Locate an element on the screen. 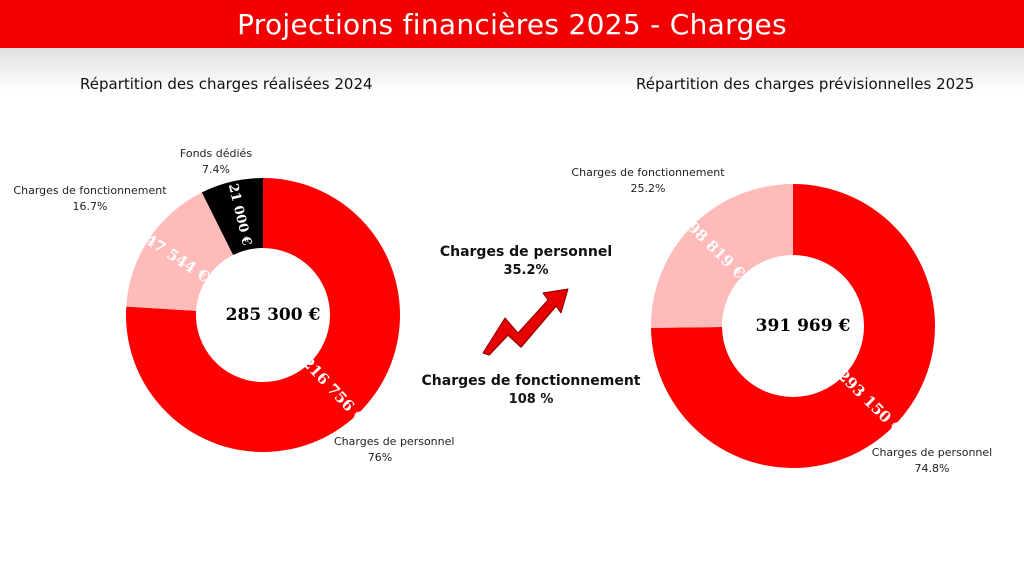 Image resolution: width=1024 pixels, height=576 pixels. slice-percent-label-charges-de-personnel: 76% is located at coordinates (380, 457).